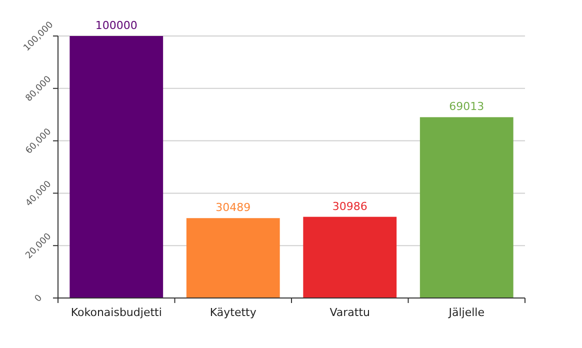 The width and height of the screenshot is (582, 348). Describe the element at coordinates (116, 312) in the screenshot. I see `x-tick-label: Kokonaisbudjetti` at that location.